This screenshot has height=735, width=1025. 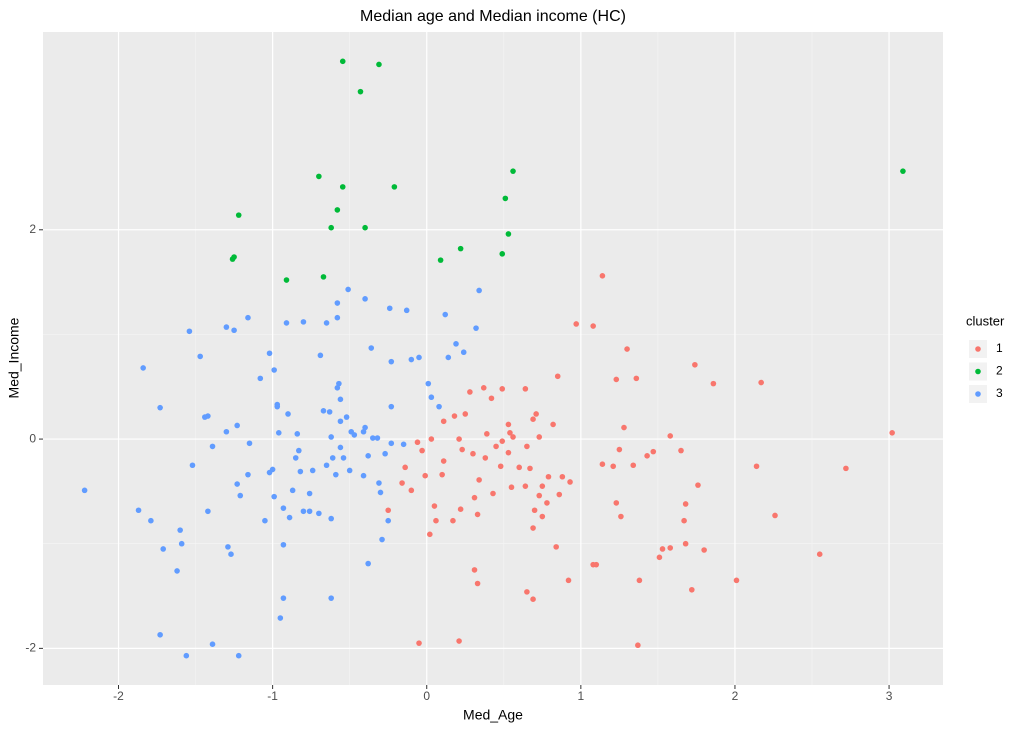 I want to click on y-tick-label: -2, so click(x=30, y=648).